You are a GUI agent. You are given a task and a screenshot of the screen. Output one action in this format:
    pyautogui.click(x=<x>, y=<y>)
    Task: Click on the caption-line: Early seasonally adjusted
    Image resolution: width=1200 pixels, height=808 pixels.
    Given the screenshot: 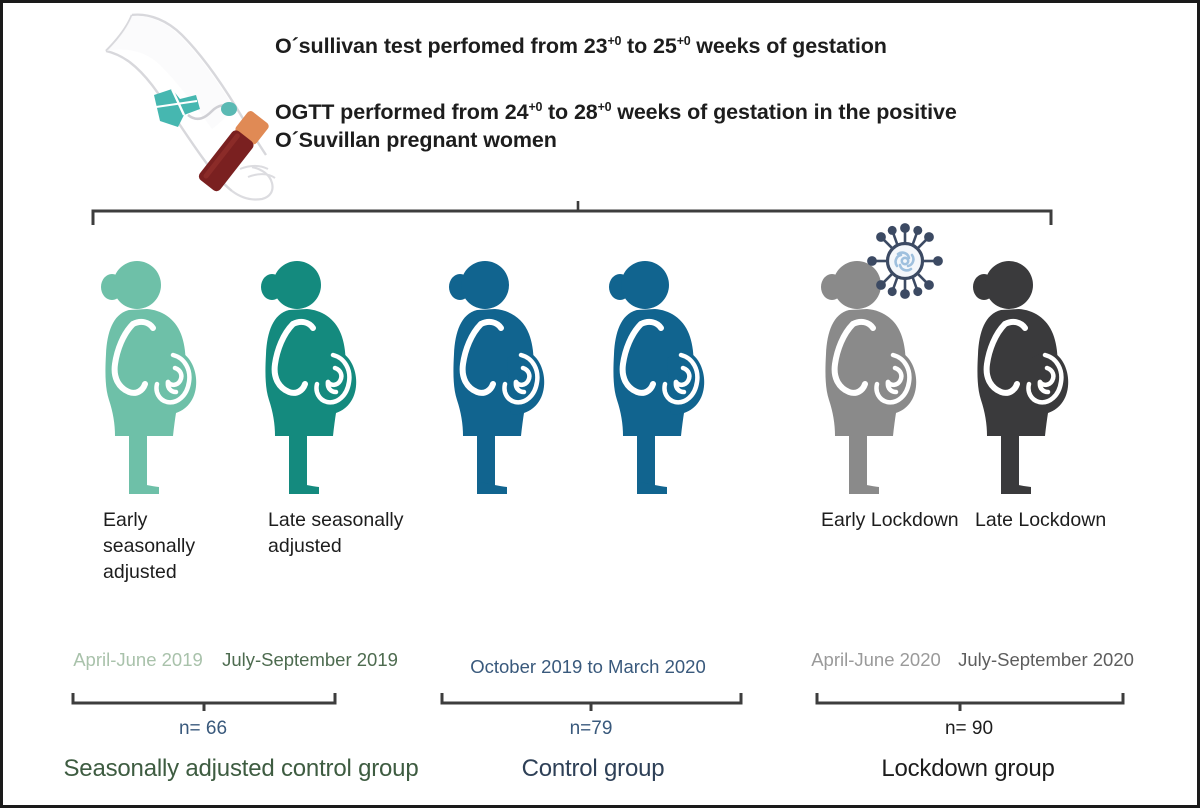 What is the action you would take?
    pyautogui.click(x=149, y=546)
    